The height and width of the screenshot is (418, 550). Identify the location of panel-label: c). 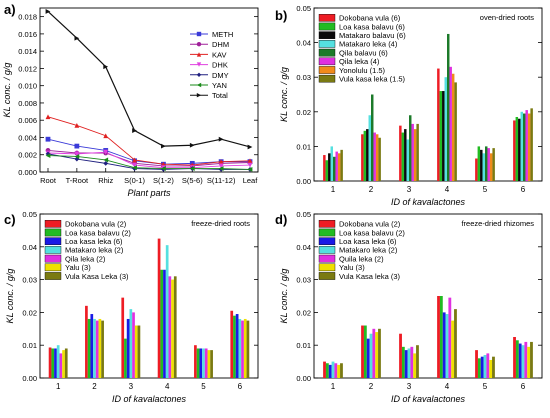
(10, 219).